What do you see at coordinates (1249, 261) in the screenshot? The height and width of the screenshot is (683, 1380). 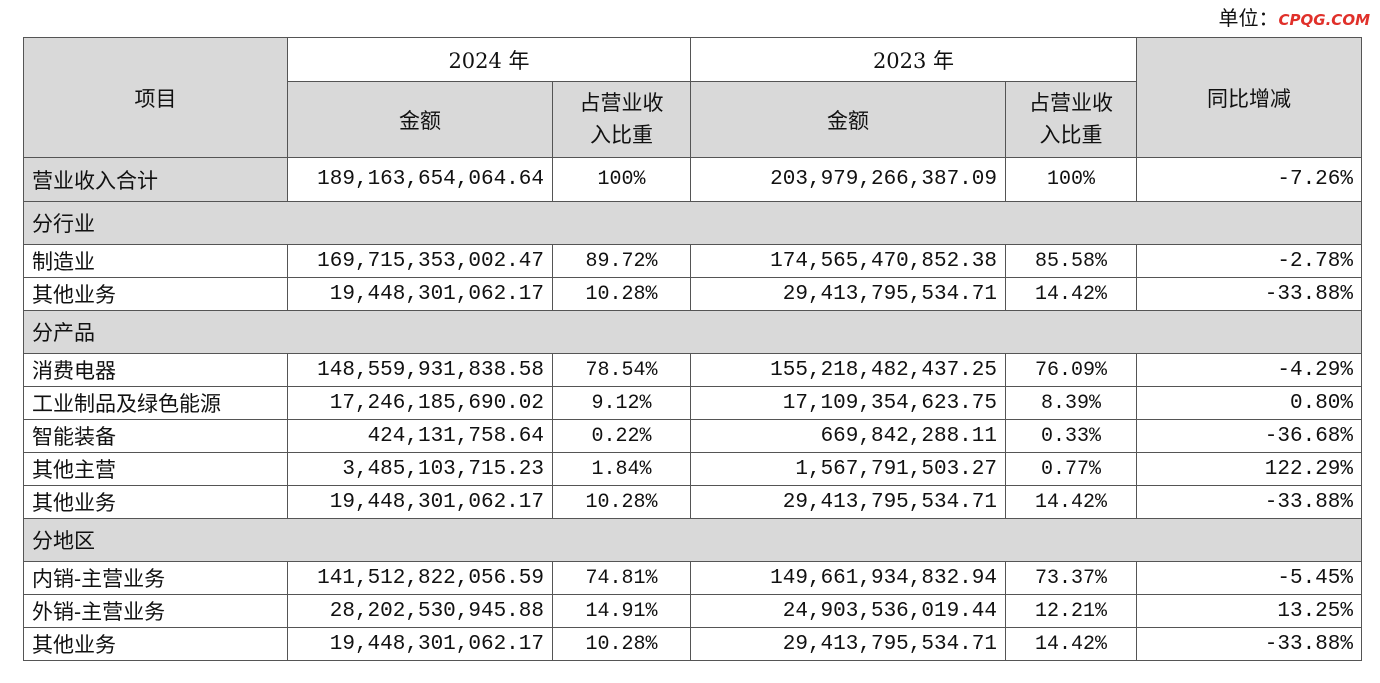 I see `value-cell: -2.78%` at bounding box center [1249, 261].